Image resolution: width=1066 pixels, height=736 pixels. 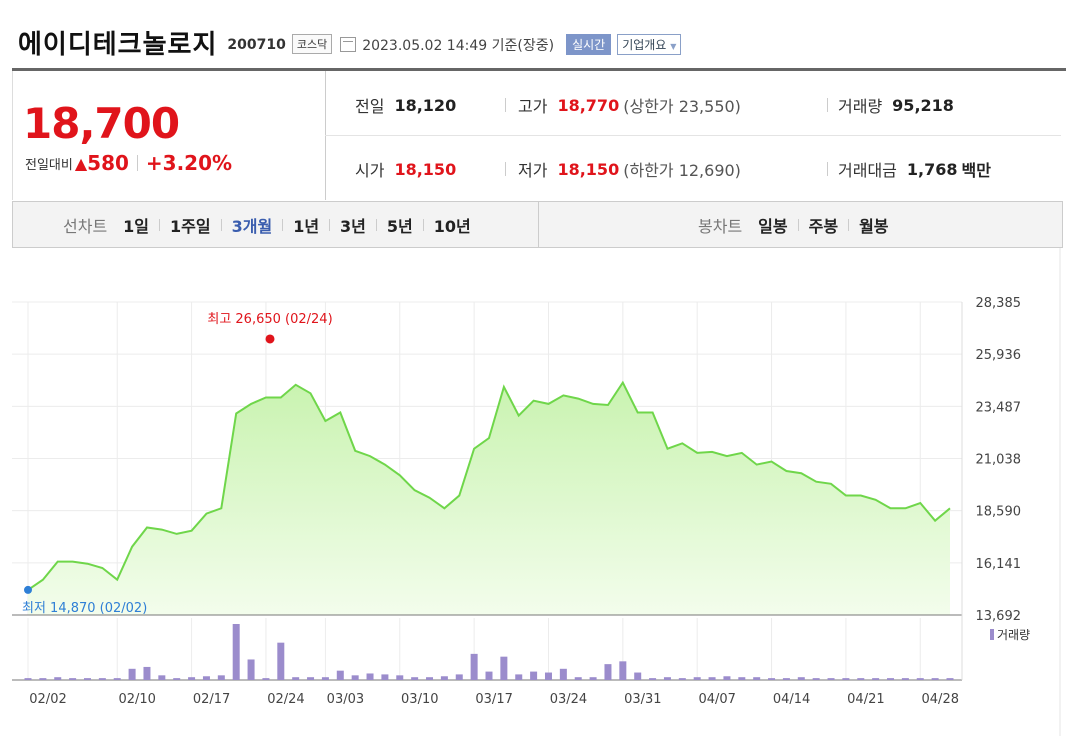 I want to click on tab-1year: 1년, so click(x=306, y=226).